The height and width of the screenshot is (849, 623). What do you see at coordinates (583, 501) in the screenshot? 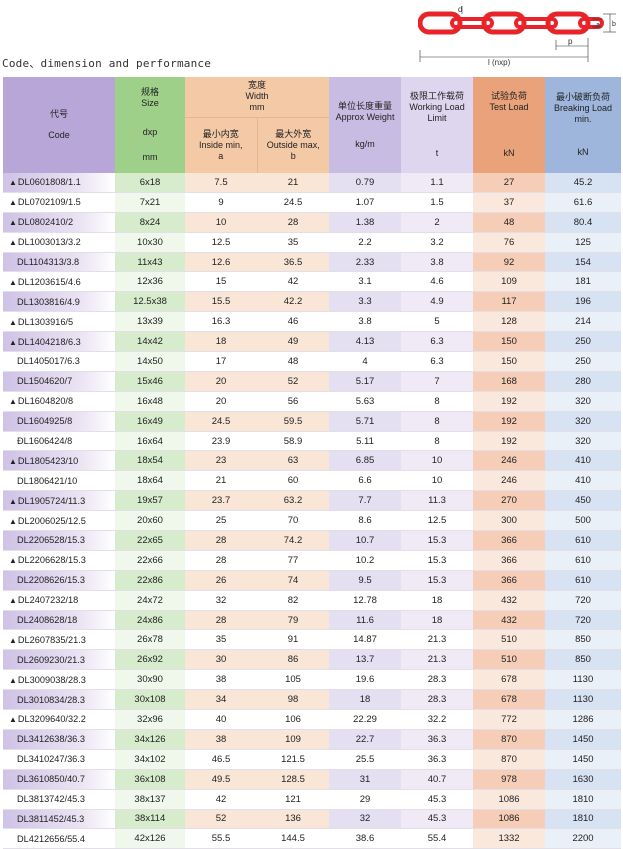
I see `cell-breaking: 450` at bounding box center [583, 501].